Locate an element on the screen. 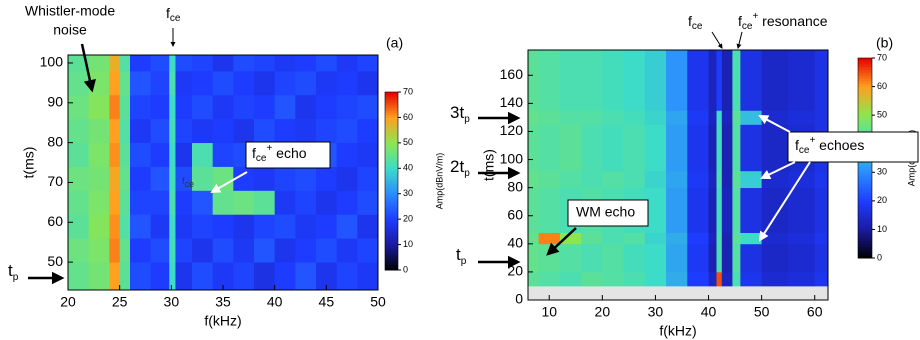  x-tick-label: 45 is located at coordinates (327, 302).